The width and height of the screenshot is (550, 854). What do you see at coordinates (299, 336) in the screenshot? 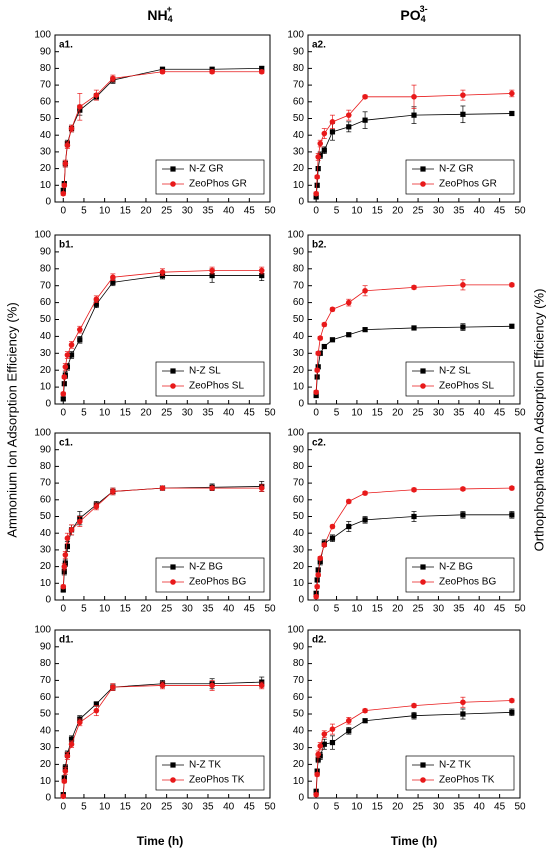
I see `y-tick-label: 40` at bounding box center [299, 336].